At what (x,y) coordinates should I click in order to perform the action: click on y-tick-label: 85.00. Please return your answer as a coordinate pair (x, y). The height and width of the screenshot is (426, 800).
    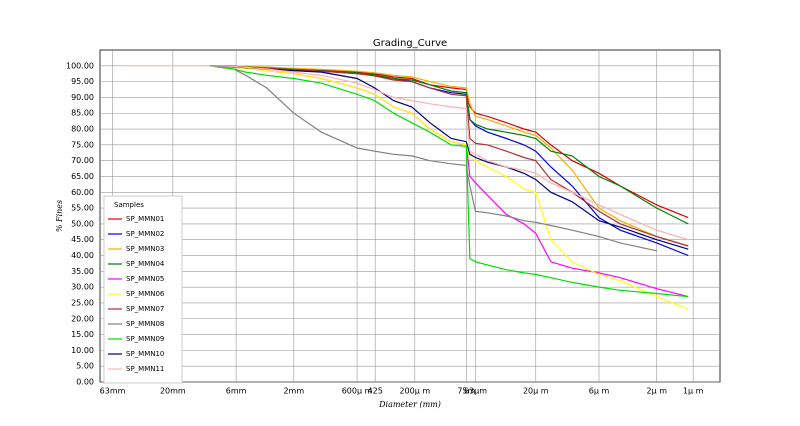
    Looking at the image, I should click on (82, 113).